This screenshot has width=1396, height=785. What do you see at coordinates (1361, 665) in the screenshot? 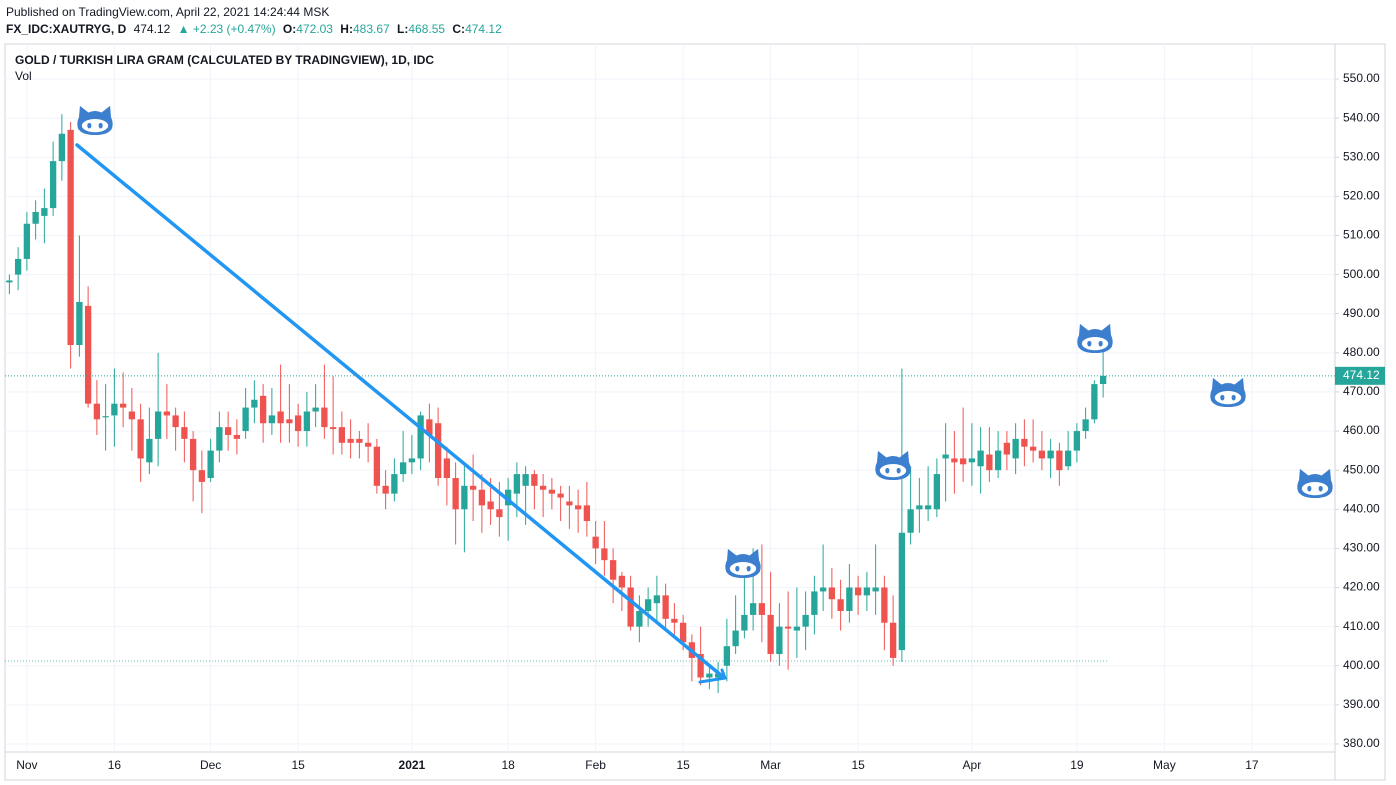
I see `y-tick-label: 400.00` at bounding box center [1361, 665].